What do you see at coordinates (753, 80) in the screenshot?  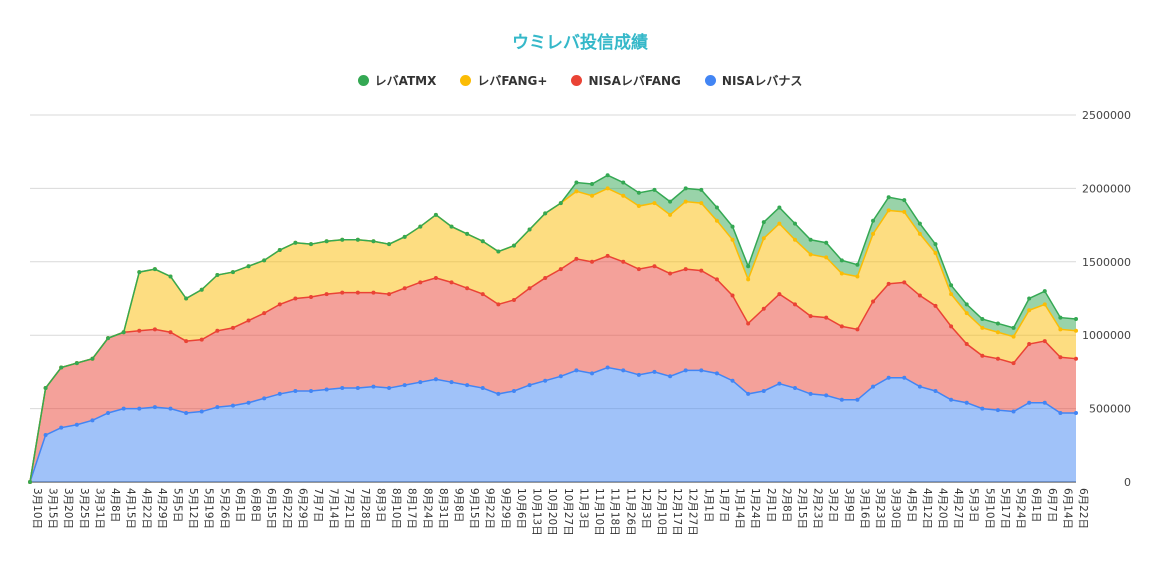 I see `legend-item: NISAレバナス` at bounding box center [753, 80].